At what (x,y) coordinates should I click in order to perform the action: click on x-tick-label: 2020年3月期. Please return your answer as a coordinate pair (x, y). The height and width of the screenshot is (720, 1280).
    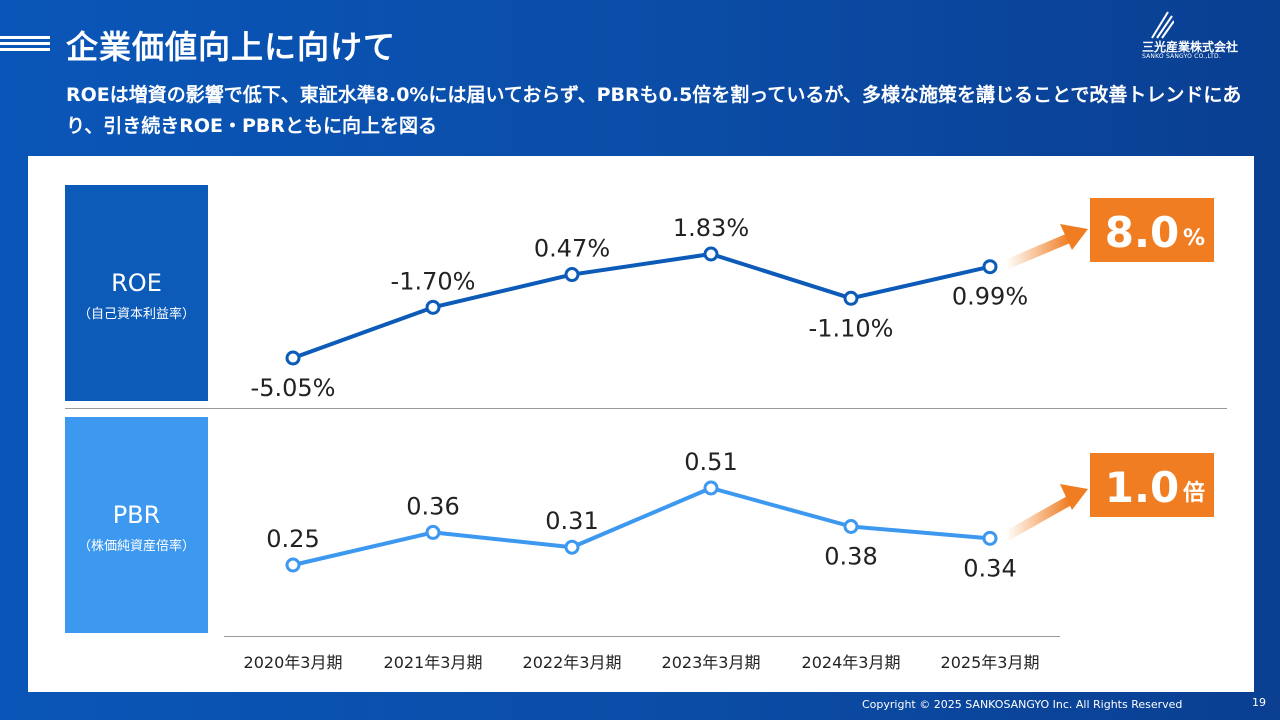
    Looking at the image, I should click on (293, 662).